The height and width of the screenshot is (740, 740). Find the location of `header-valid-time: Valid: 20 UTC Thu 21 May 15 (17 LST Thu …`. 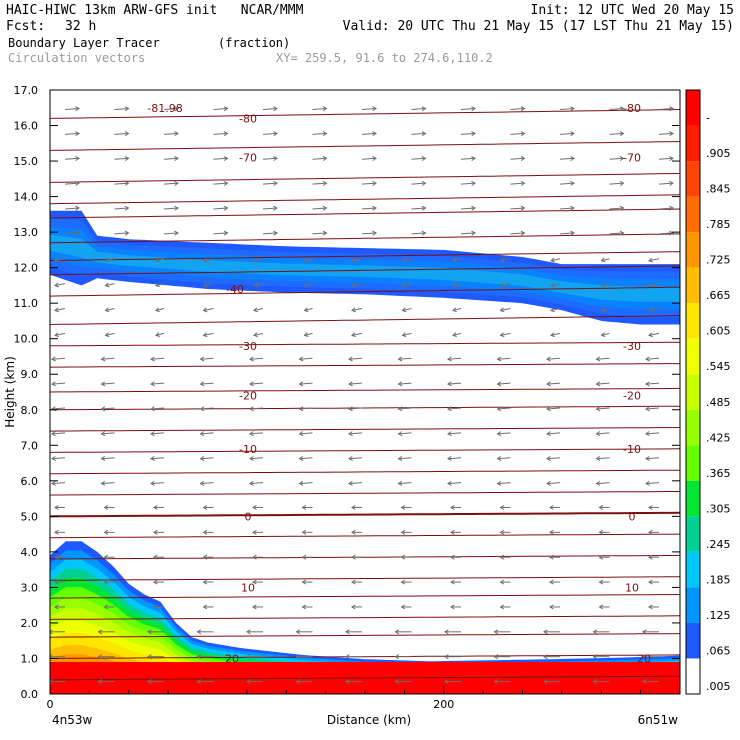

header-valid-time: Valid: 20 UTC Thu 21 May 15 (17 LST Thu … is located at coordinates (538, 26).